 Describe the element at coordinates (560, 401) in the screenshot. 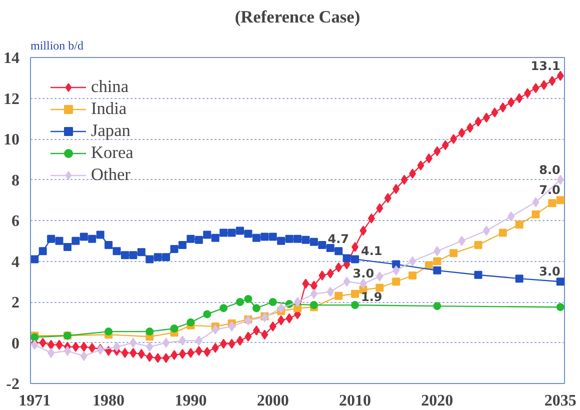

I see `x-tick-label: 2035` at that location.